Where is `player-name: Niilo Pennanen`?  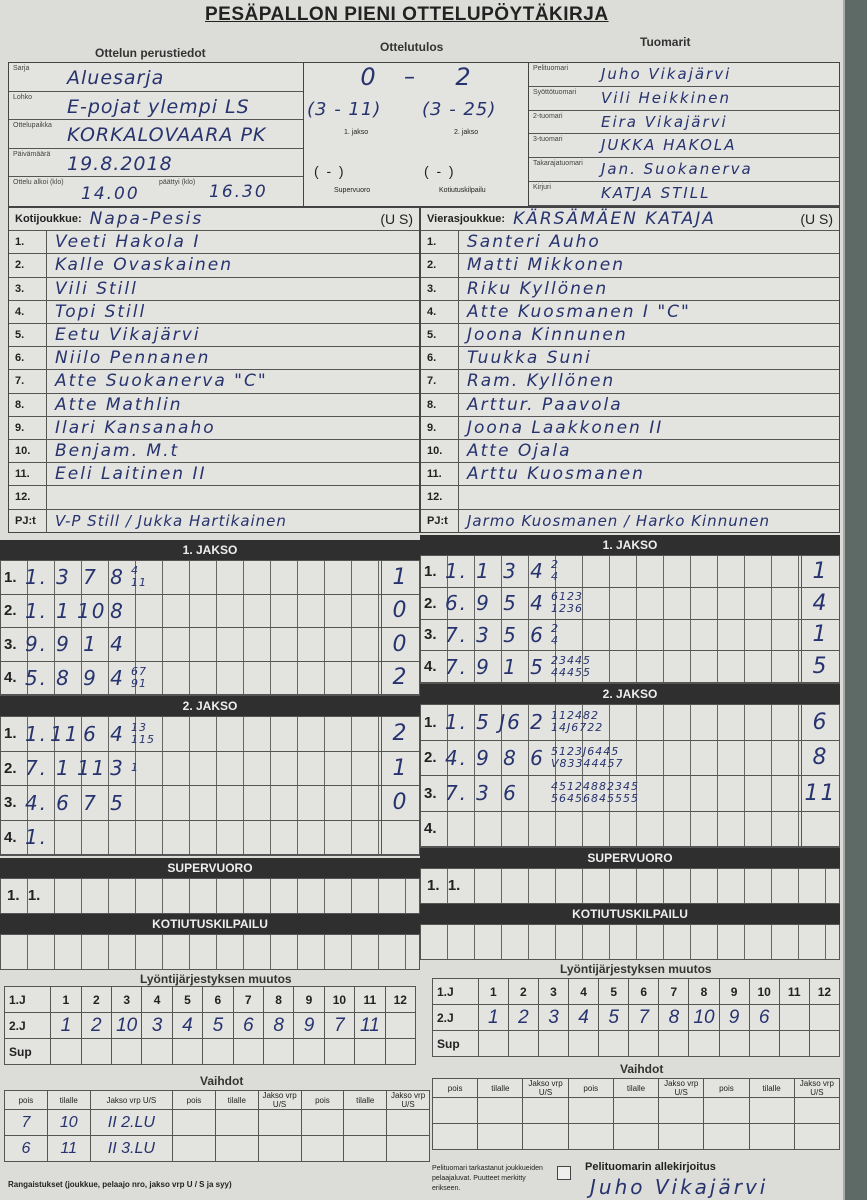 player-name: Niilo Pennanen is located at coordinates (133, 358).